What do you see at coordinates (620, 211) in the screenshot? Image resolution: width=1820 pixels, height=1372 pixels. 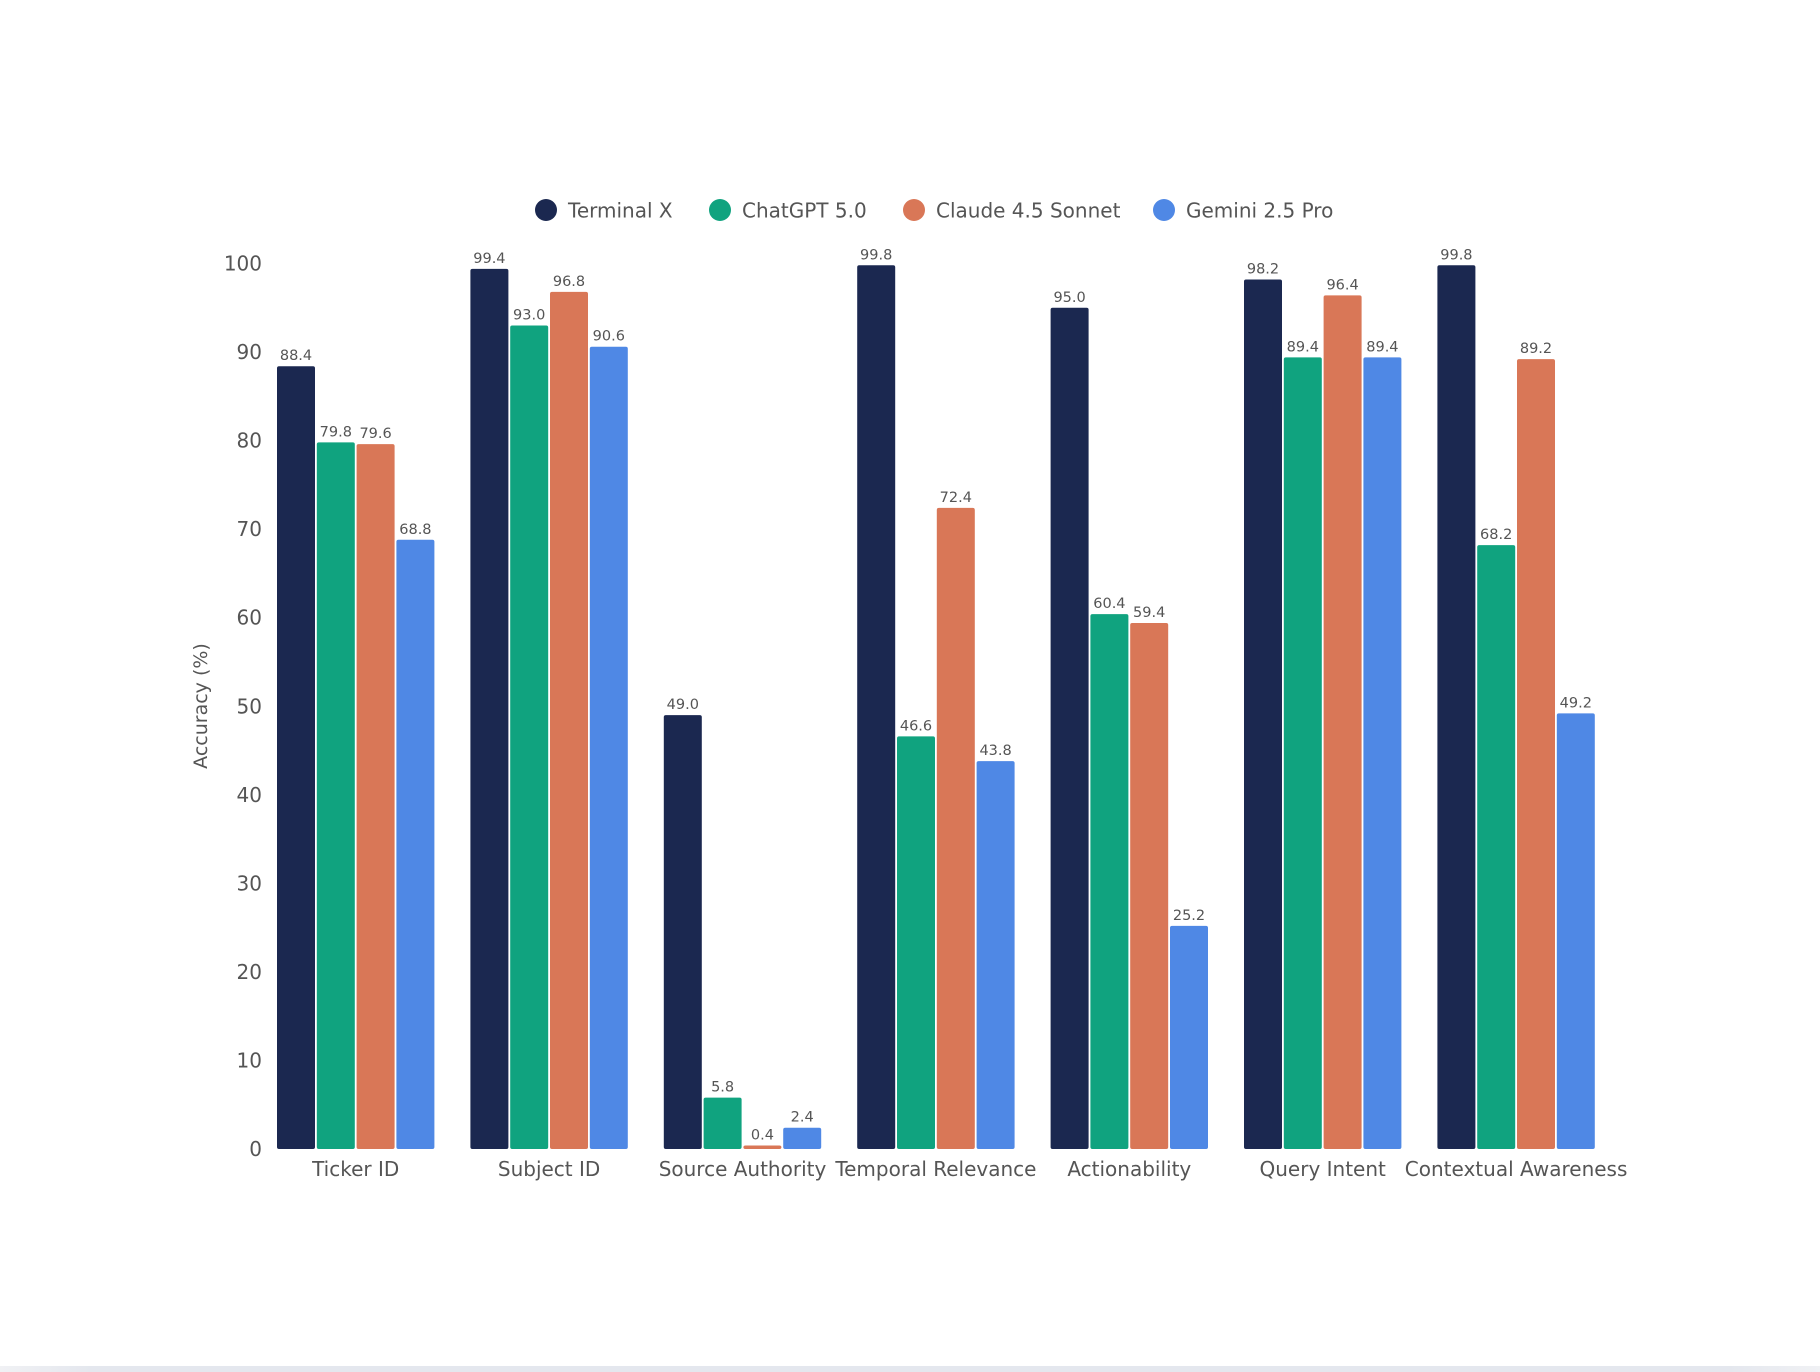 I see `legend-label: Terminal X` at bounding box center [620, 211].